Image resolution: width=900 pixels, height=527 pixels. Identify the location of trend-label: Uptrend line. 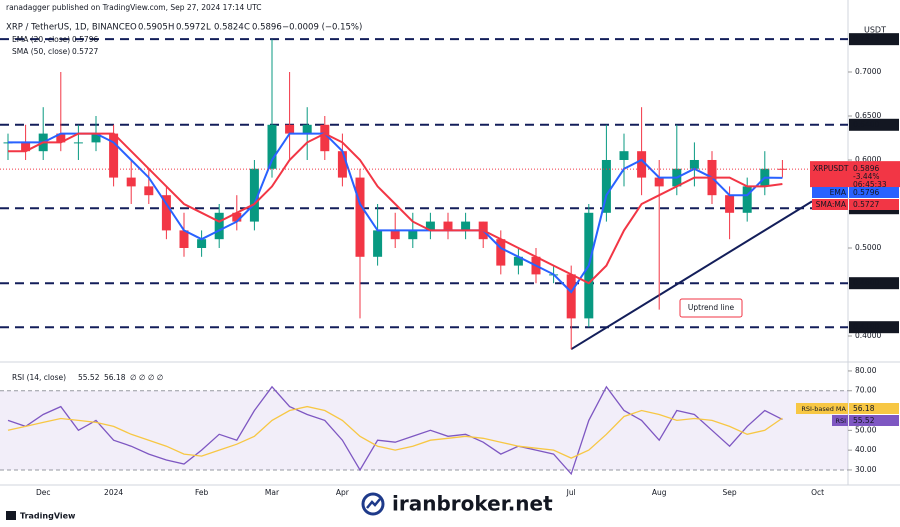
(711, 307).